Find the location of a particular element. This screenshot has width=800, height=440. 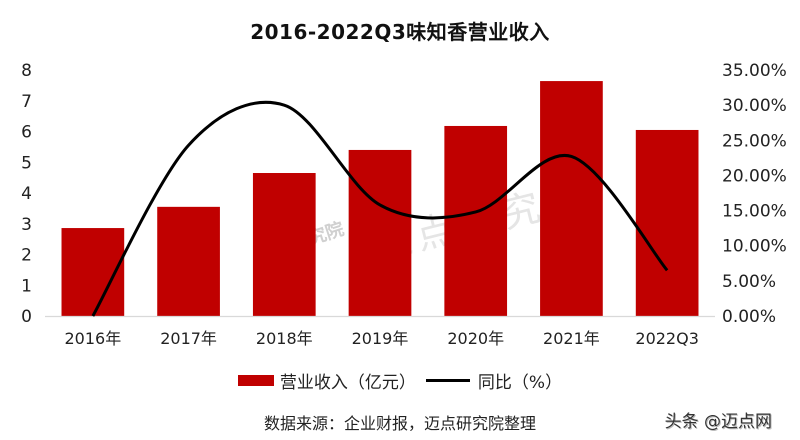

right-tick-label: 30.00% is located at coordinates (754, 106).